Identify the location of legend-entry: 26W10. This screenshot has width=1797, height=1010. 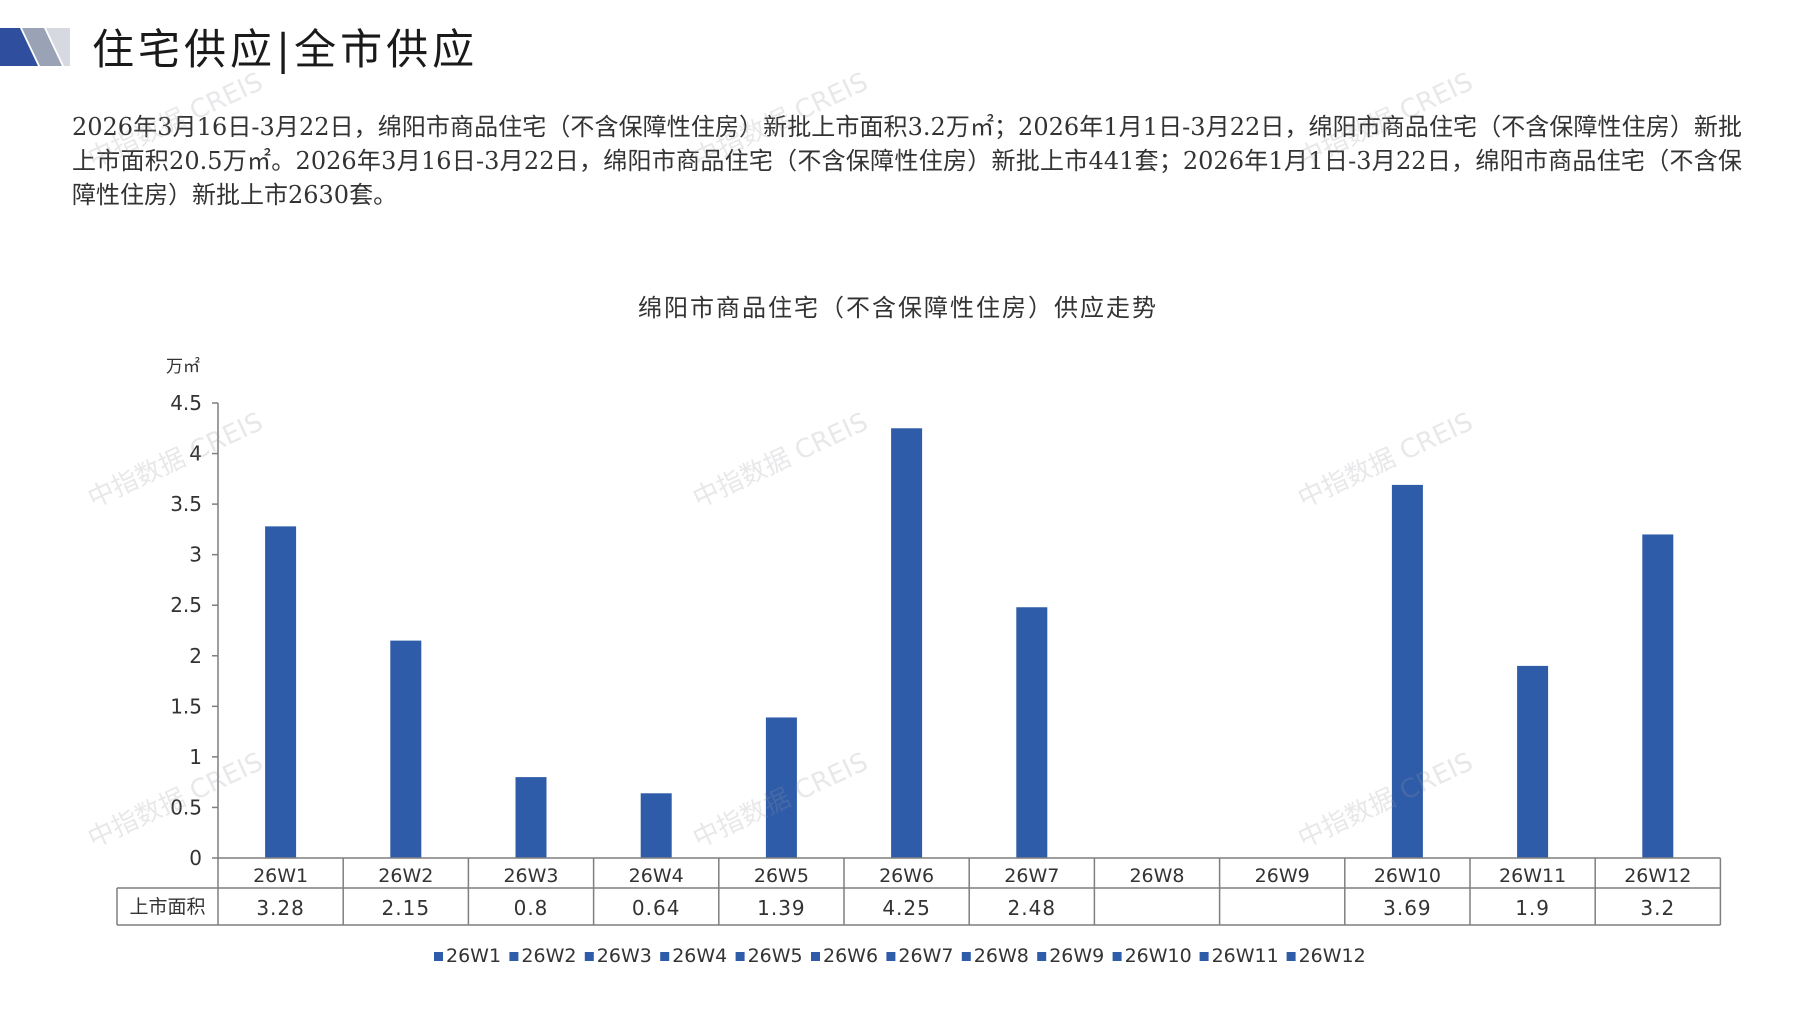
(1158, 956).